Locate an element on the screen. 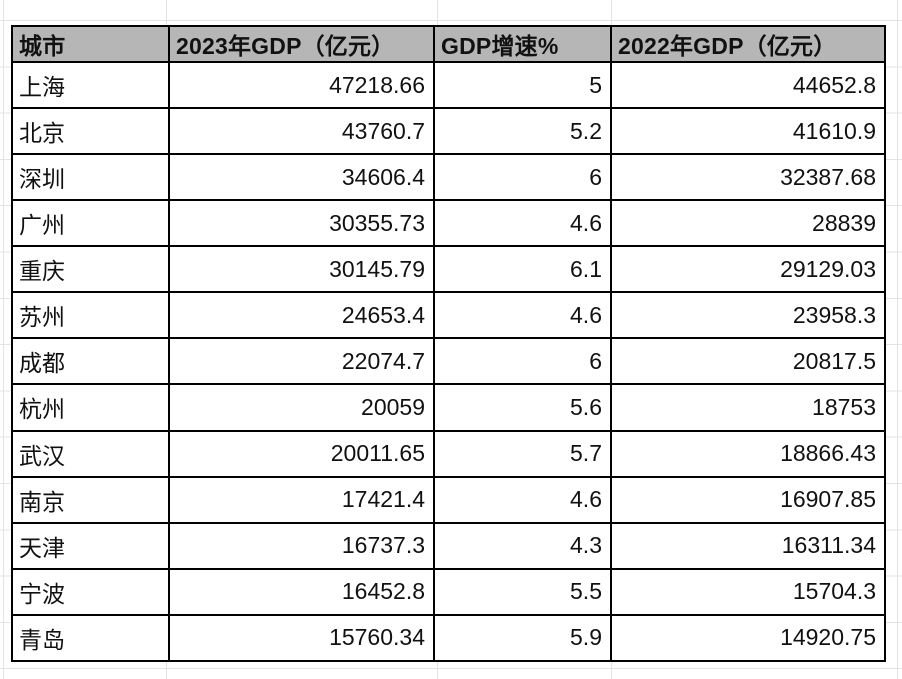  growth-cell: 4.3 is located at coordinates (522, 545).